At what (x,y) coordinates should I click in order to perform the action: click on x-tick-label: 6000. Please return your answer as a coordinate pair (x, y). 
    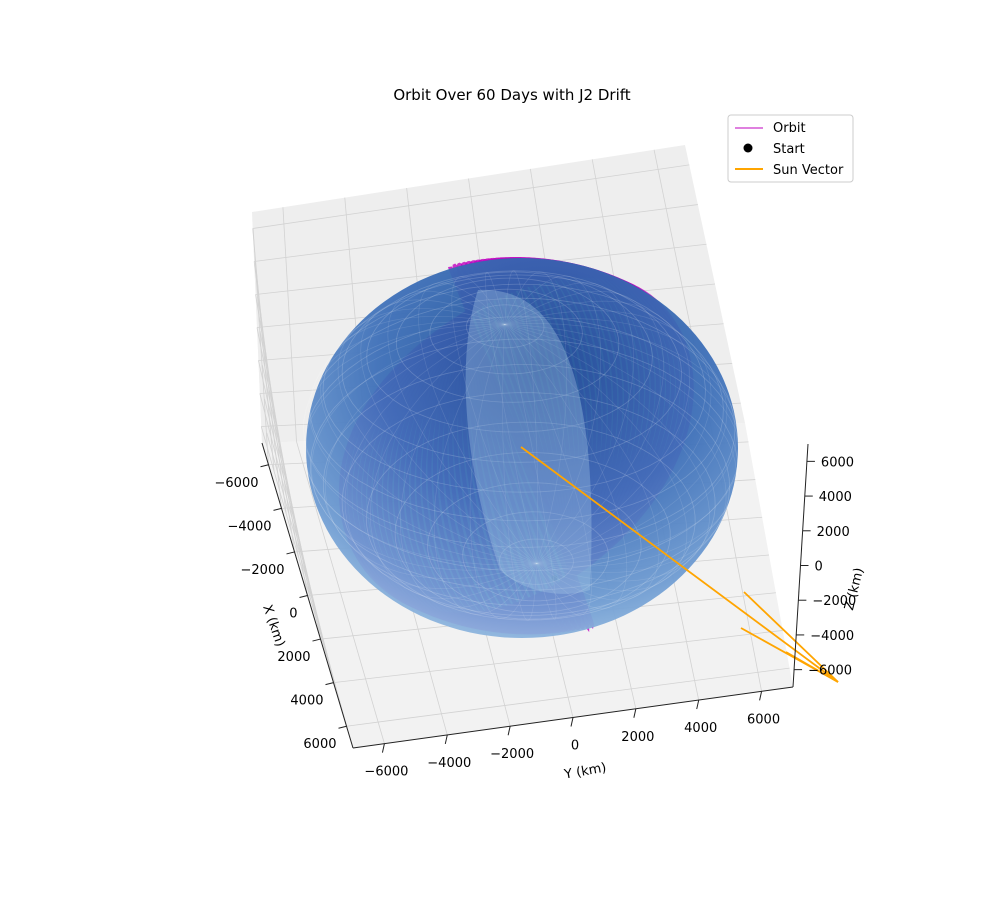
    Looking at the image, I should click on (319, 744).